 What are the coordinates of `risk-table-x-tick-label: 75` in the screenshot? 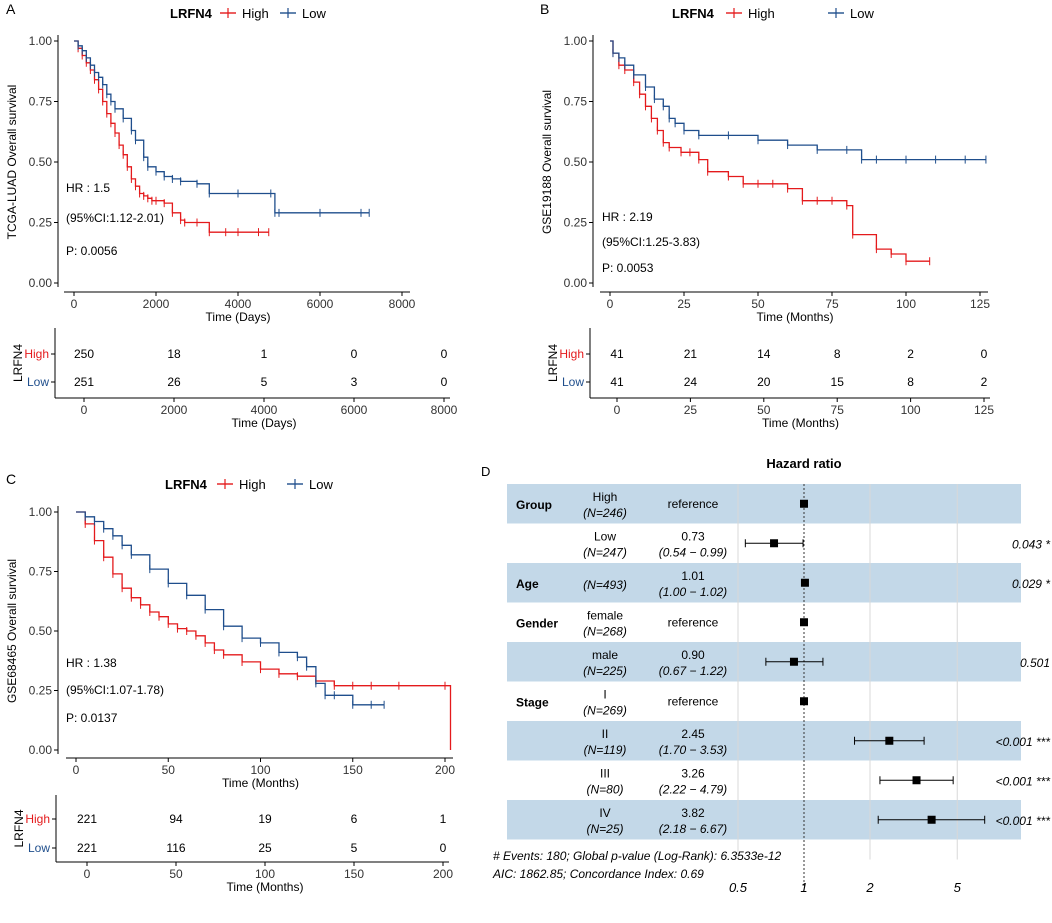 It's located at (838, 410).